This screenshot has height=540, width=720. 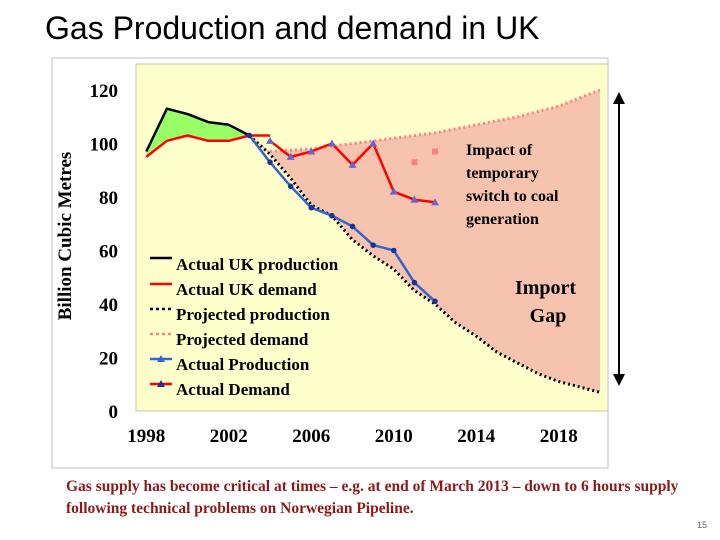 What do you see at coordinates (108, 252) in the screenshot?
I see `y-tick-label: 60` at bounding box center [108, 252].